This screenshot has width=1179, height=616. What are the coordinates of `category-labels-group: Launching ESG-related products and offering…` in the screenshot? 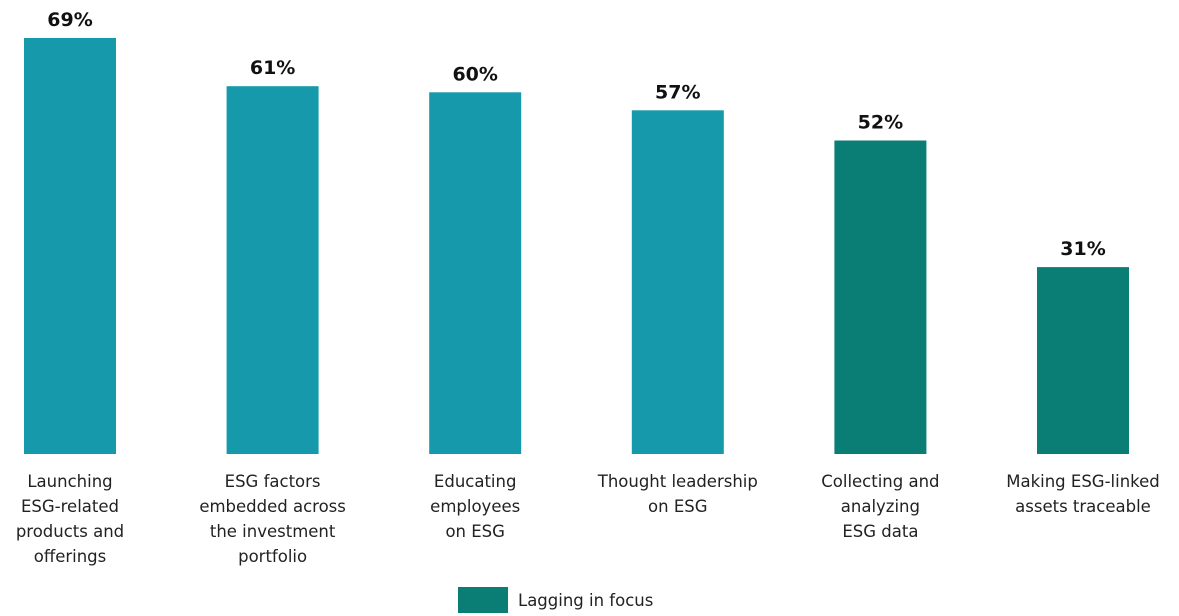 It's located at (588, 519).